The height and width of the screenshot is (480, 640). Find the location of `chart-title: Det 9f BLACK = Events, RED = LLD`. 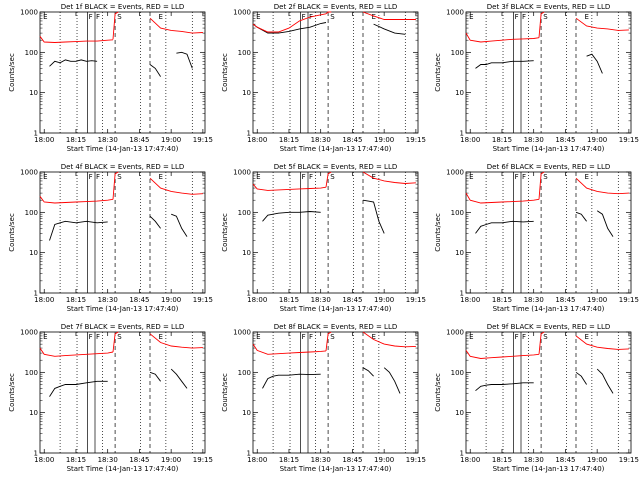

chart-title: Det 9f BLACK = Events, RED = LLD is located at coordinates (548, 327).